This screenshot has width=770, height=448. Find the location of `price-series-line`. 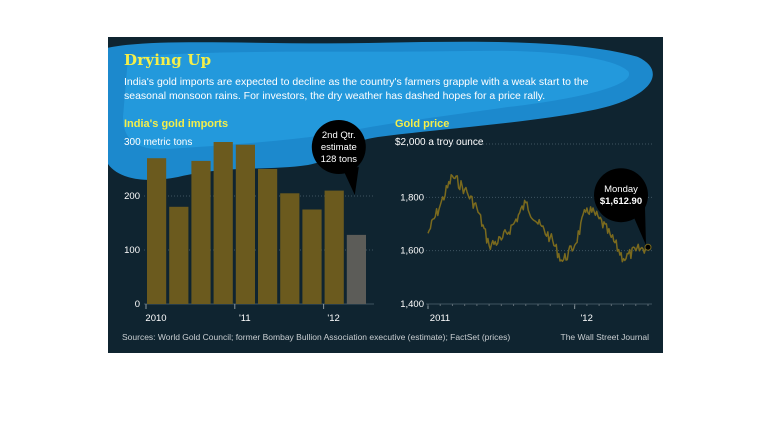

price-series-line is located at coordinates (538, 218).